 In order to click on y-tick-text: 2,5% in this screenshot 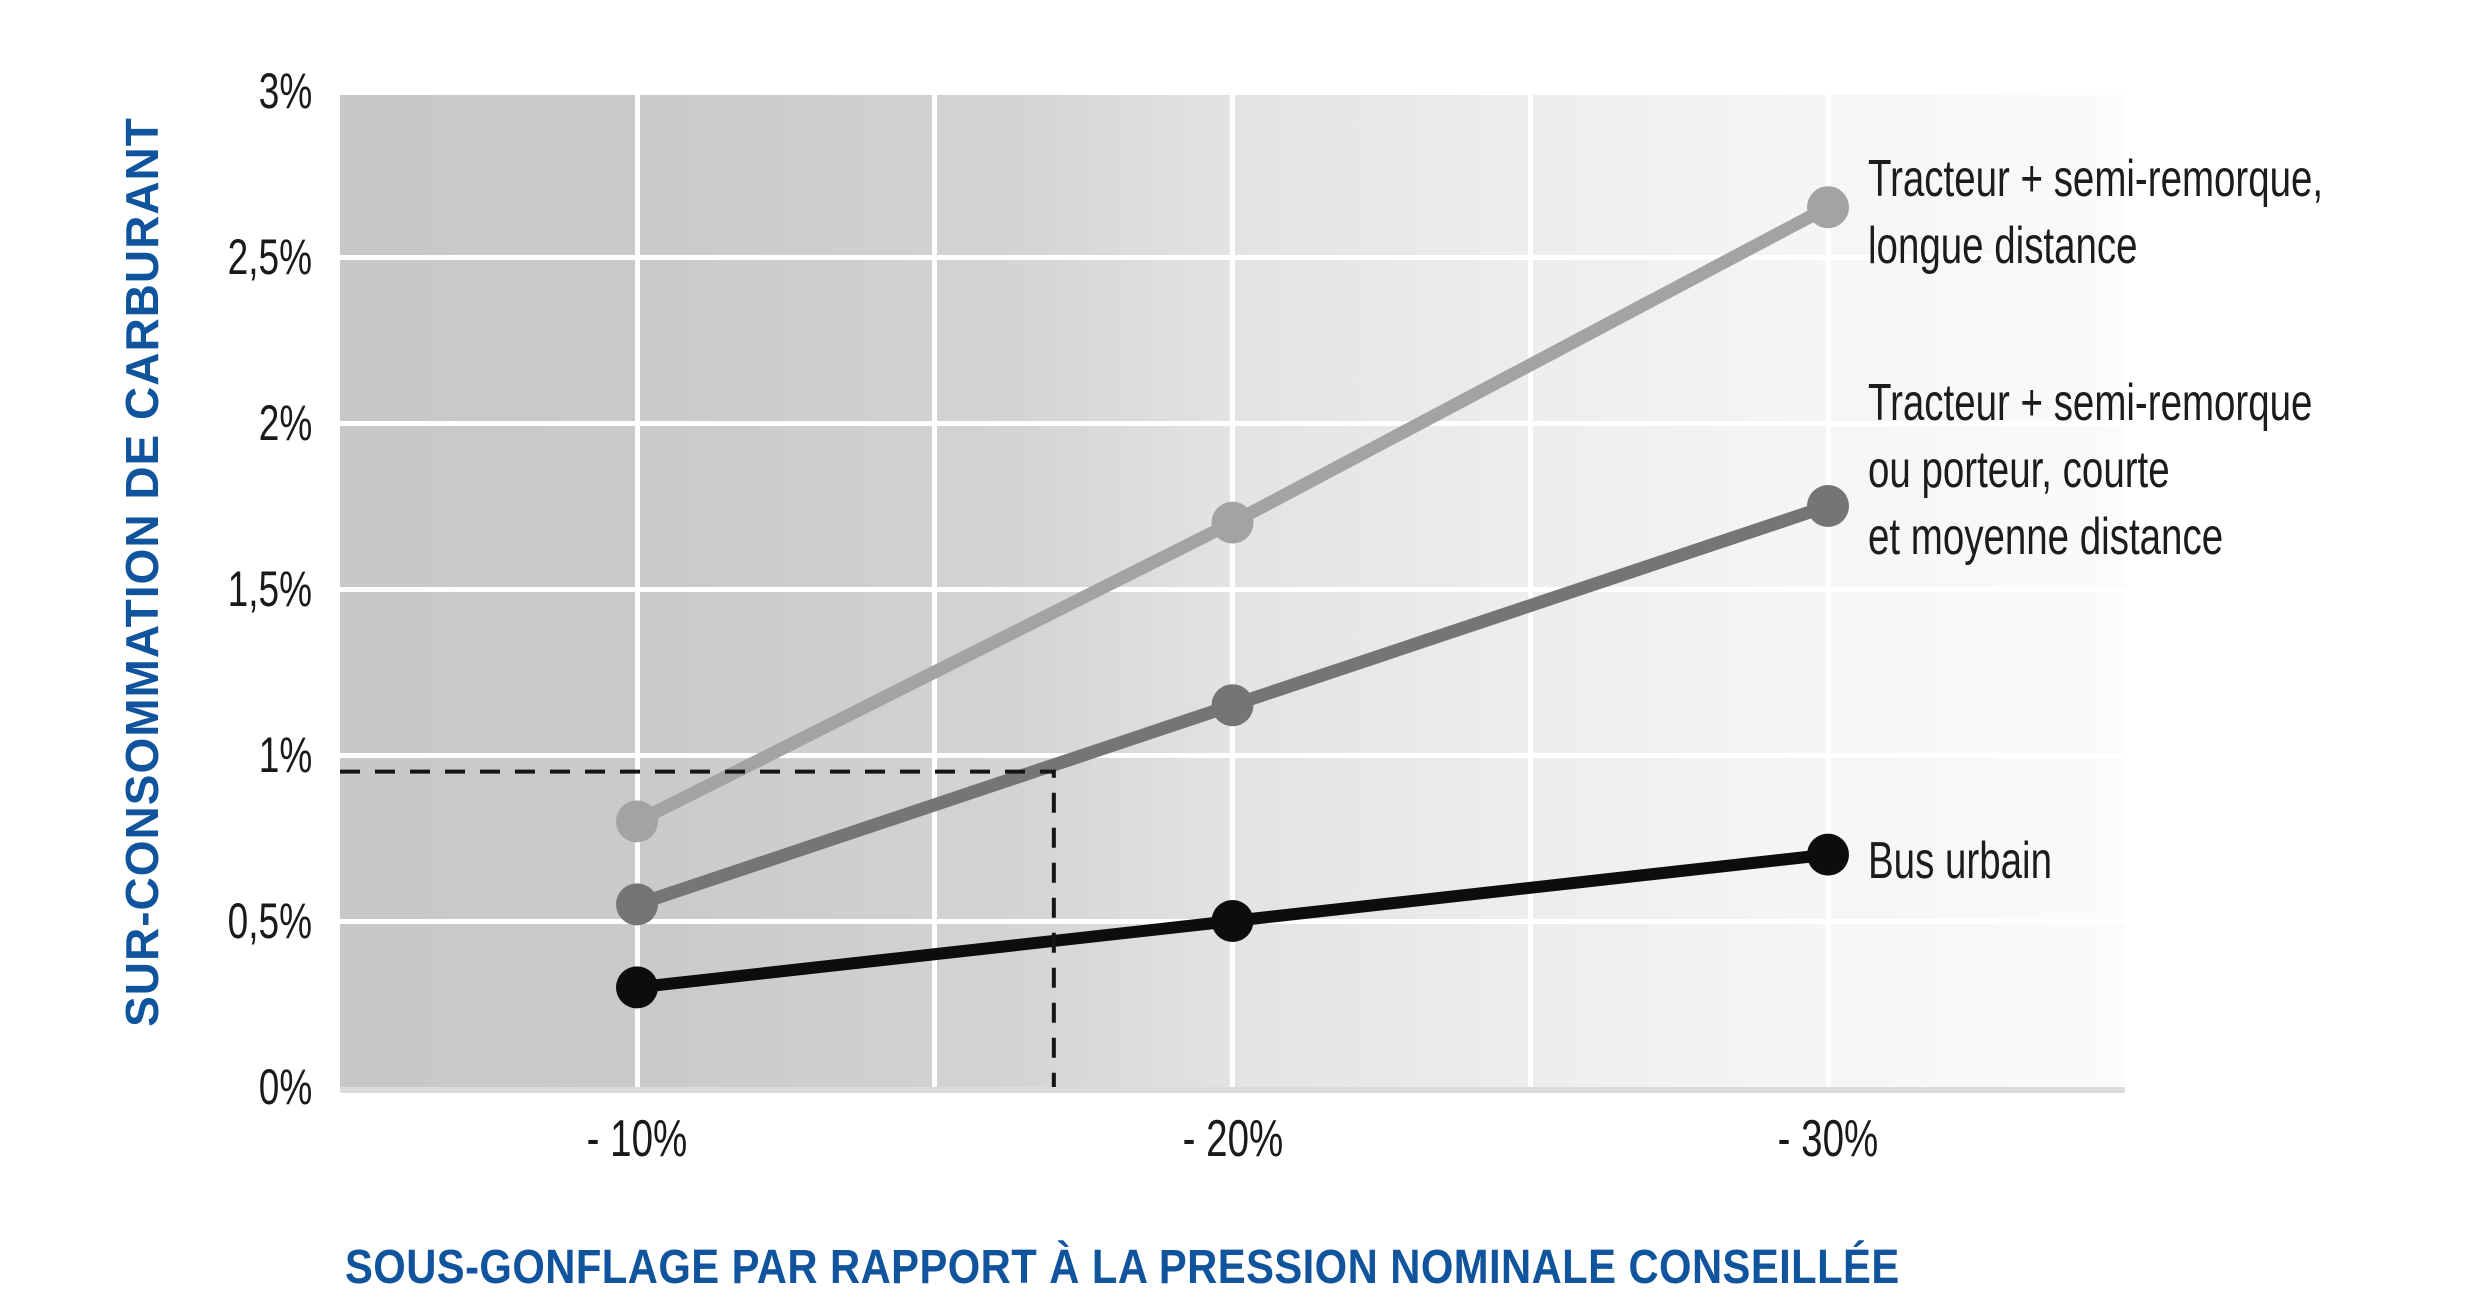, I will do `click(269, 257)`.